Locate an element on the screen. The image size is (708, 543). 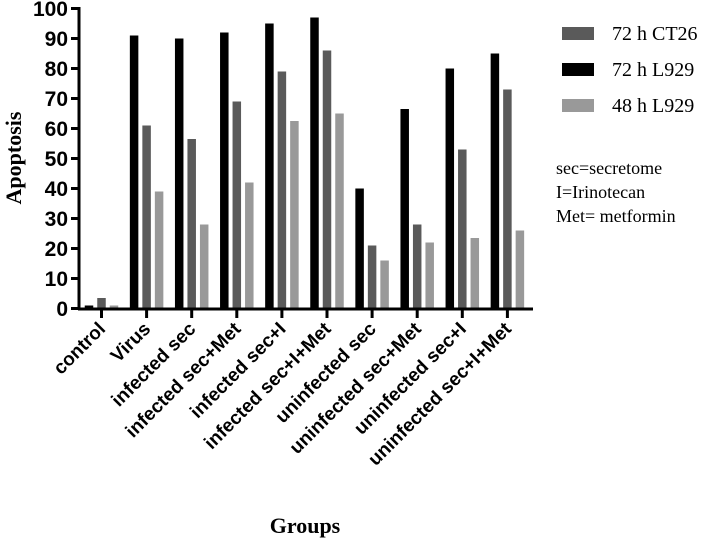
abbreviation-notes: sec=secretome I=Irinotecan Met= metformin is located at coordinates (616, 192).